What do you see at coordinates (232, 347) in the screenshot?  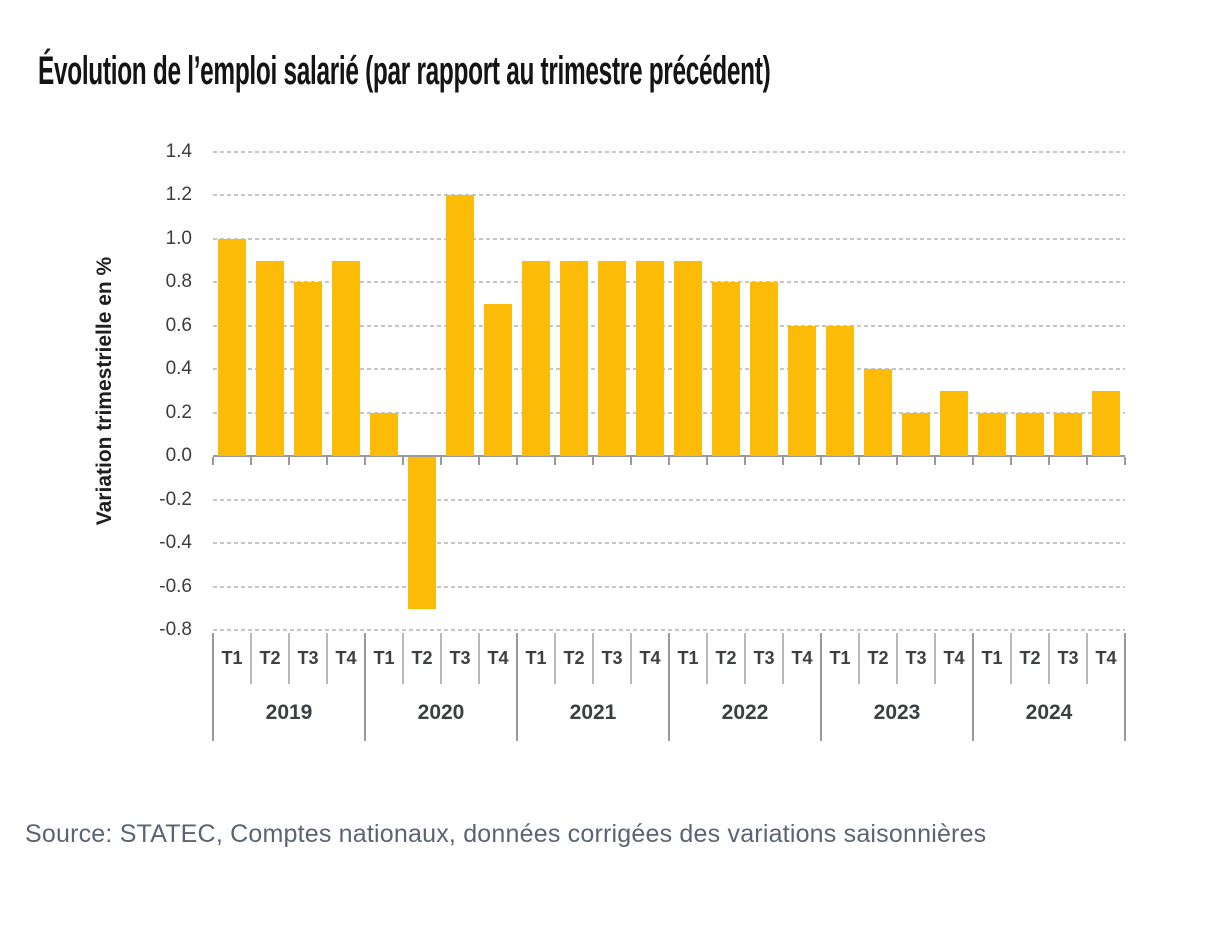 I see `bar-2019-T1` at bounding box center [232, 347].